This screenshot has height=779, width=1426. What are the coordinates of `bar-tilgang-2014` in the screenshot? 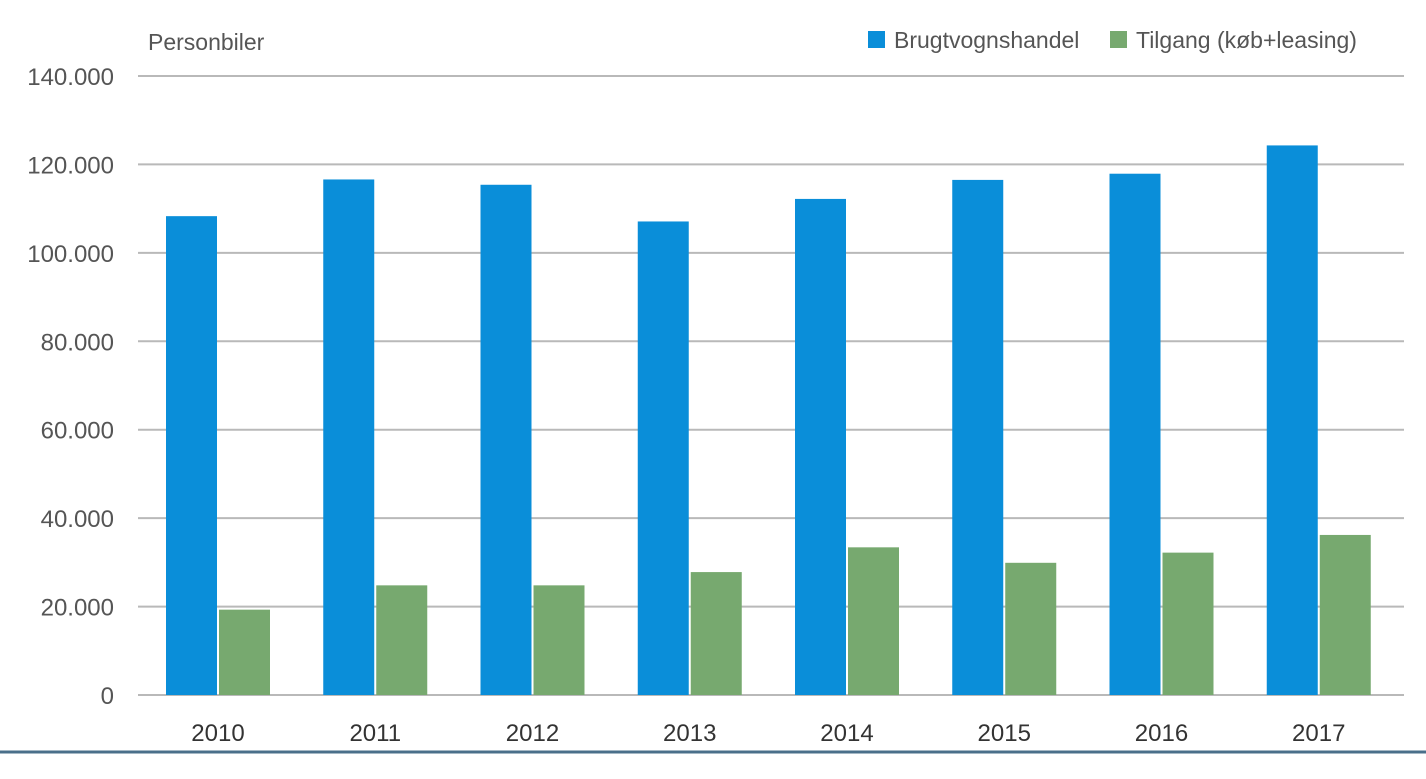 It's located at (873, 621).